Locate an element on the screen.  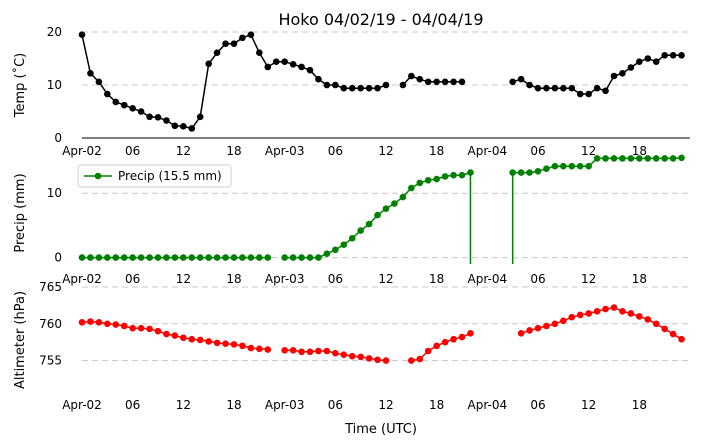
y-axis-label: Temp (˚C) is located at coordinates (20, 86).